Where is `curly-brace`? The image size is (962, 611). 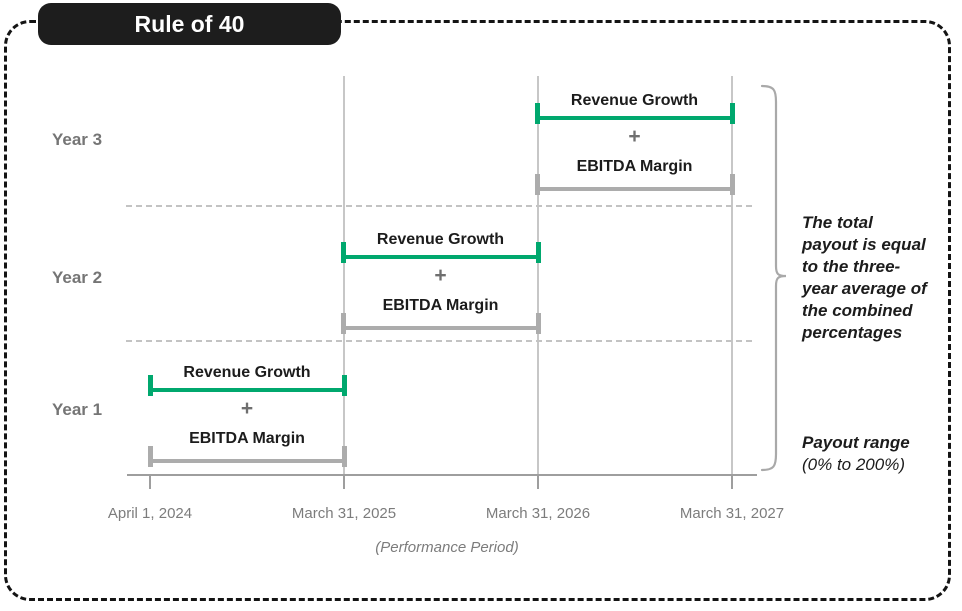
curly-brace is located at coordinates (773, 278).